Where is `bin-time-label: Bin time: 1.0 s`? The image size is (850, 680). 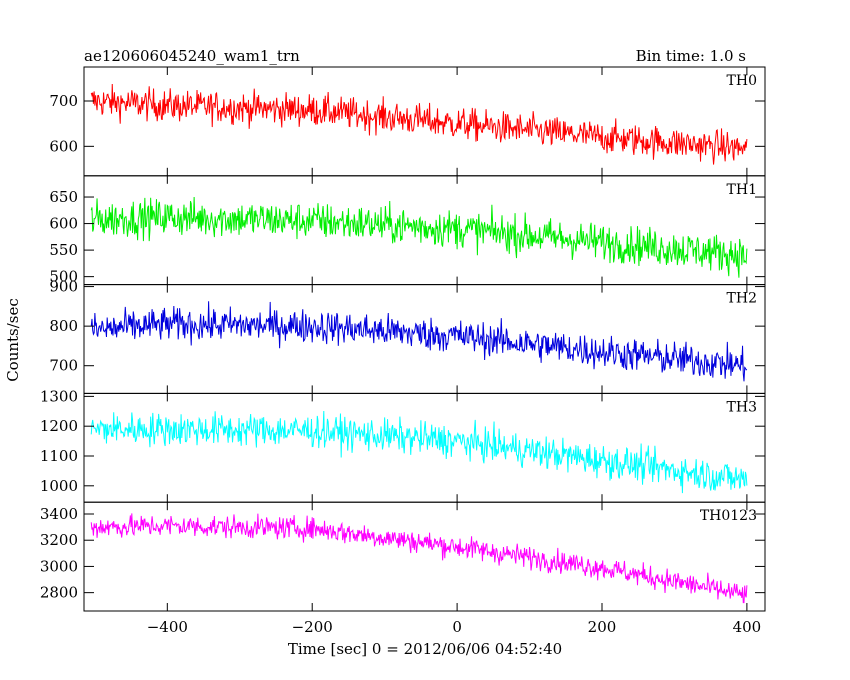 bin-time-label: Bin time: 1.0 s is located at coordinates (691, 56).